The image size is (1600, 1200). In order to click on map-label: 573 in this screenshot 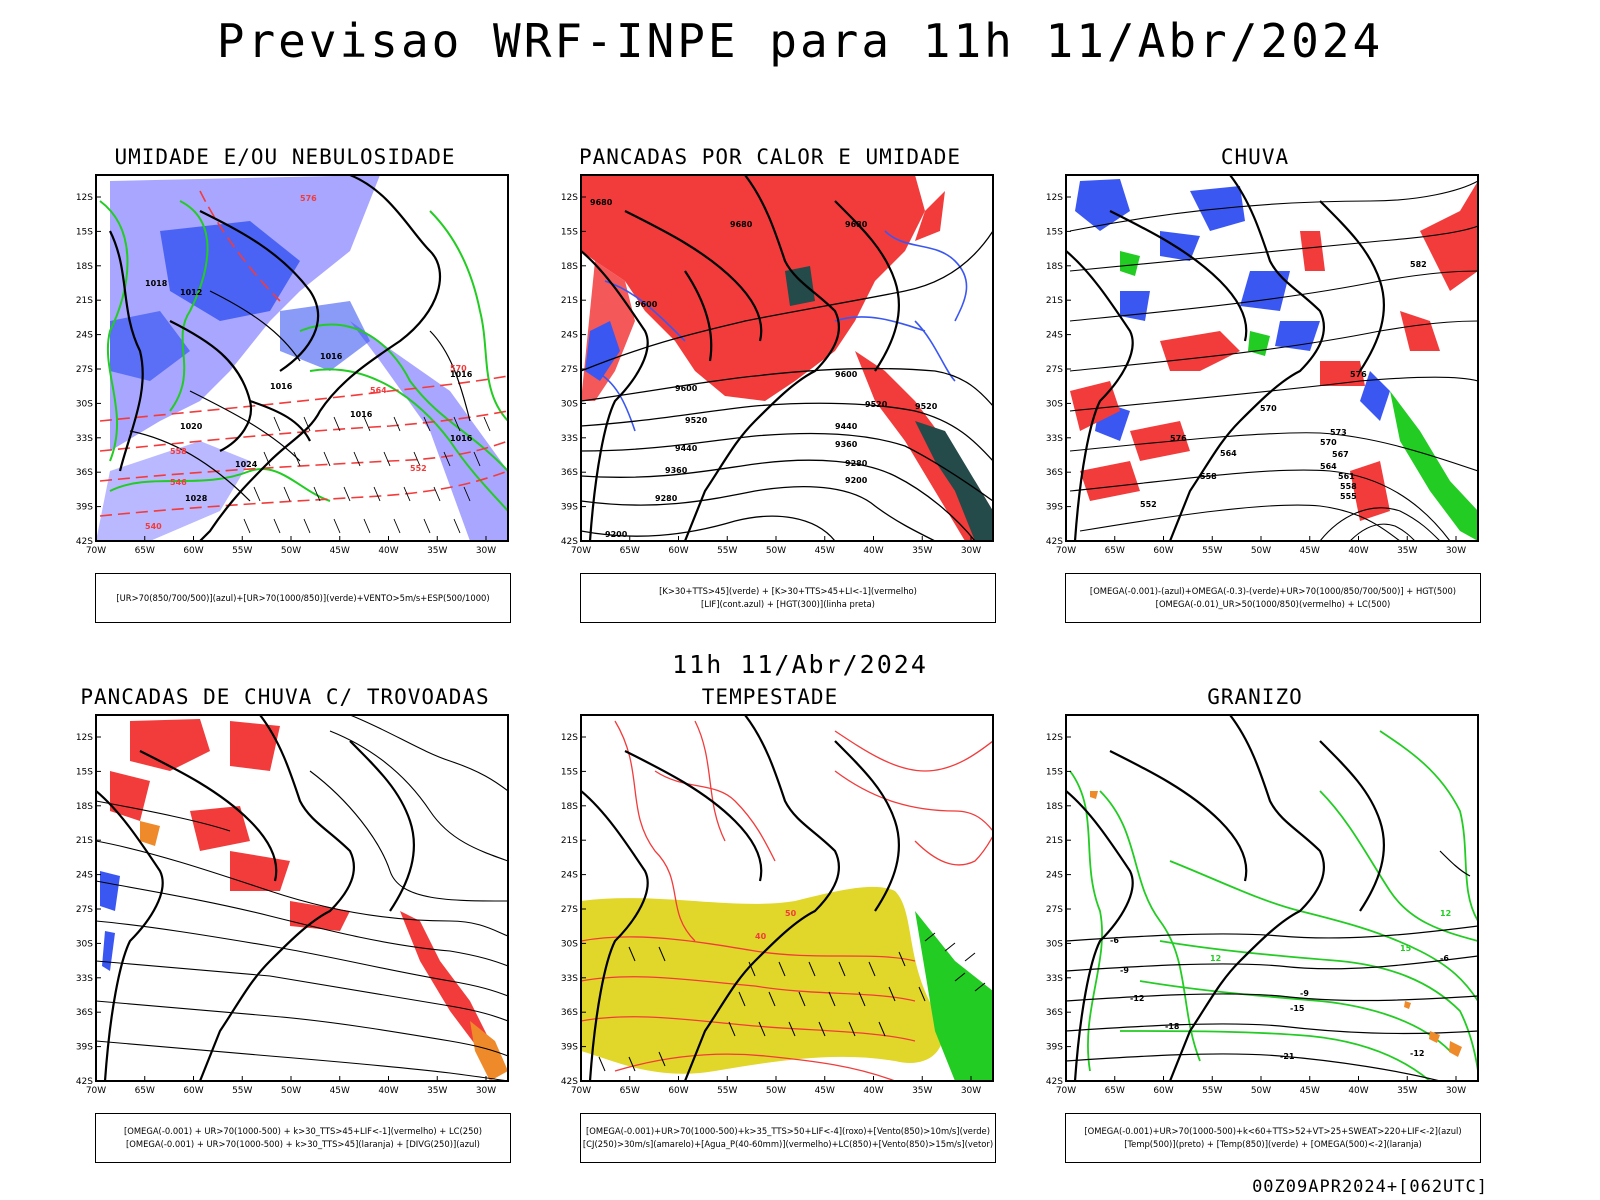, I will do `click(1338, 432)`.